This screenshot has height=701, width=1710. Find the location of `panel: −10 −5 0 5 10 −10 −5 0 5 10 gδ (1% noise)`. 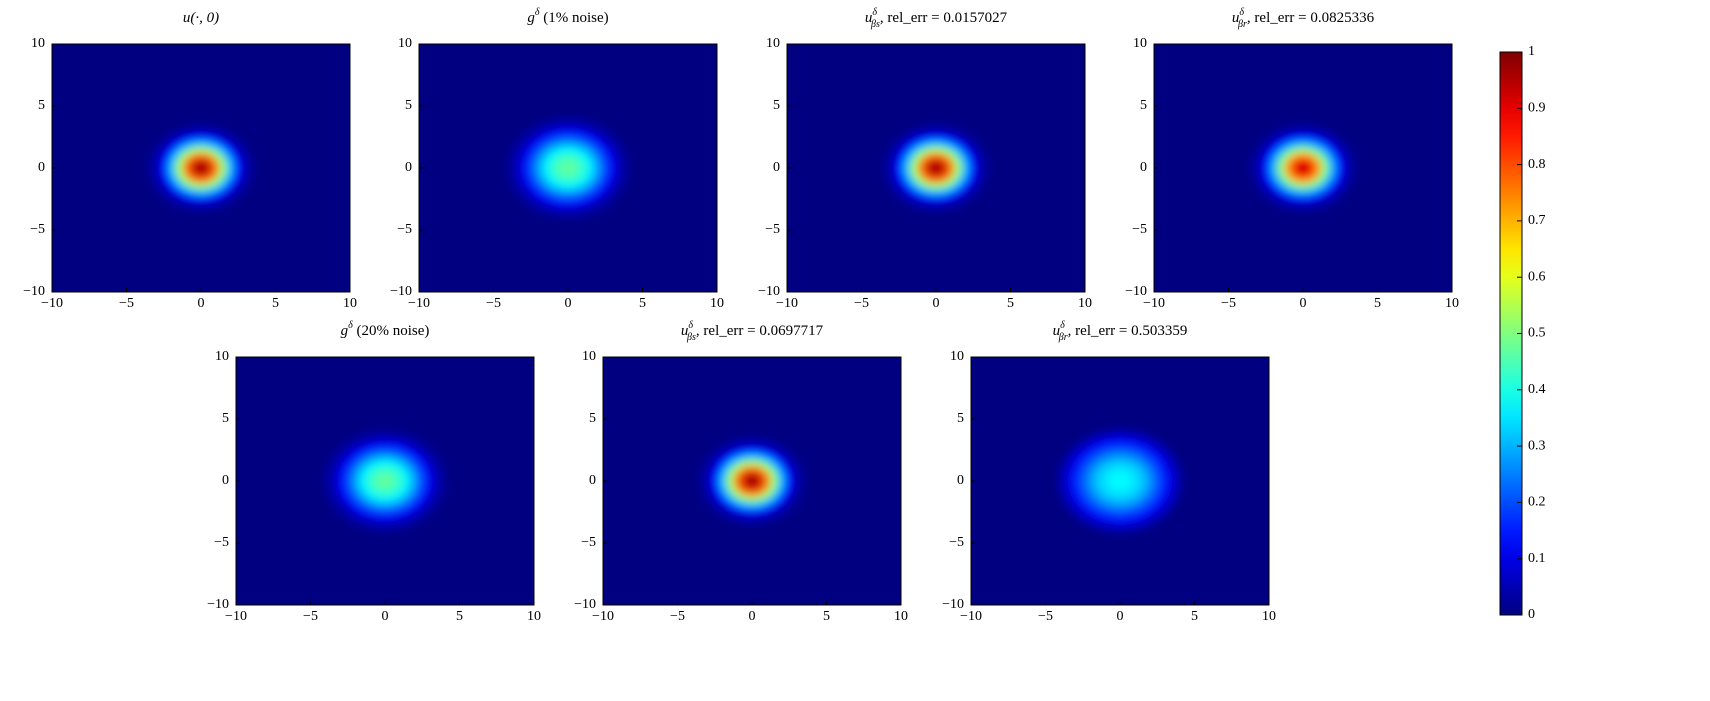

panel: −10 −5 0 5 10 −10 −5 0 5 10 gδ (1% noise) is located at coordinates (557, 159).